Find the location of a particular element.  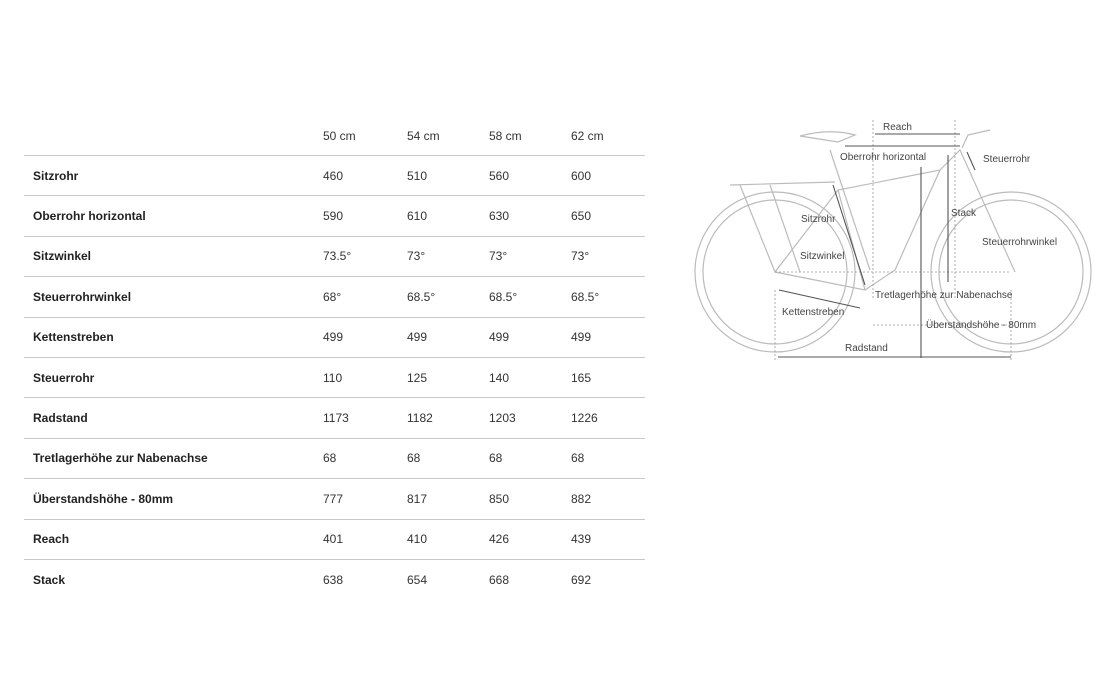

table-header-row: 50 cm 54 cm 58 cm 62 cm is located at coordinates (334, 136).